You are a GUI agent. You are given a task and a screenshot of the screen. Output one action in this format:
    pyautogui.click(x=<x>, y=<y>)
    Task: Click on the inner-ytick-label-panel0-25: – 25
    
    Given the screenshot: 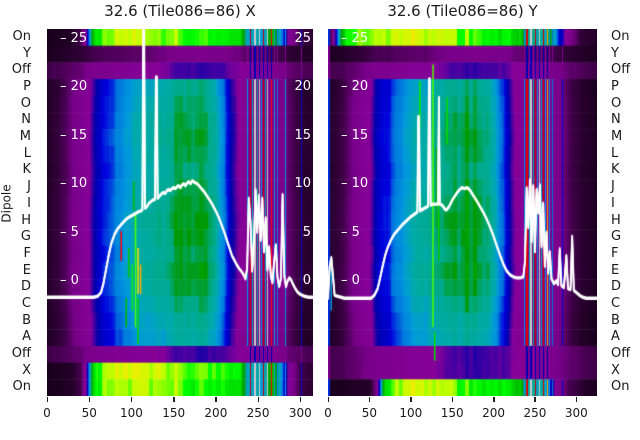 What is the action you would take?
    pyautogui.click(x=74, y=38)
    